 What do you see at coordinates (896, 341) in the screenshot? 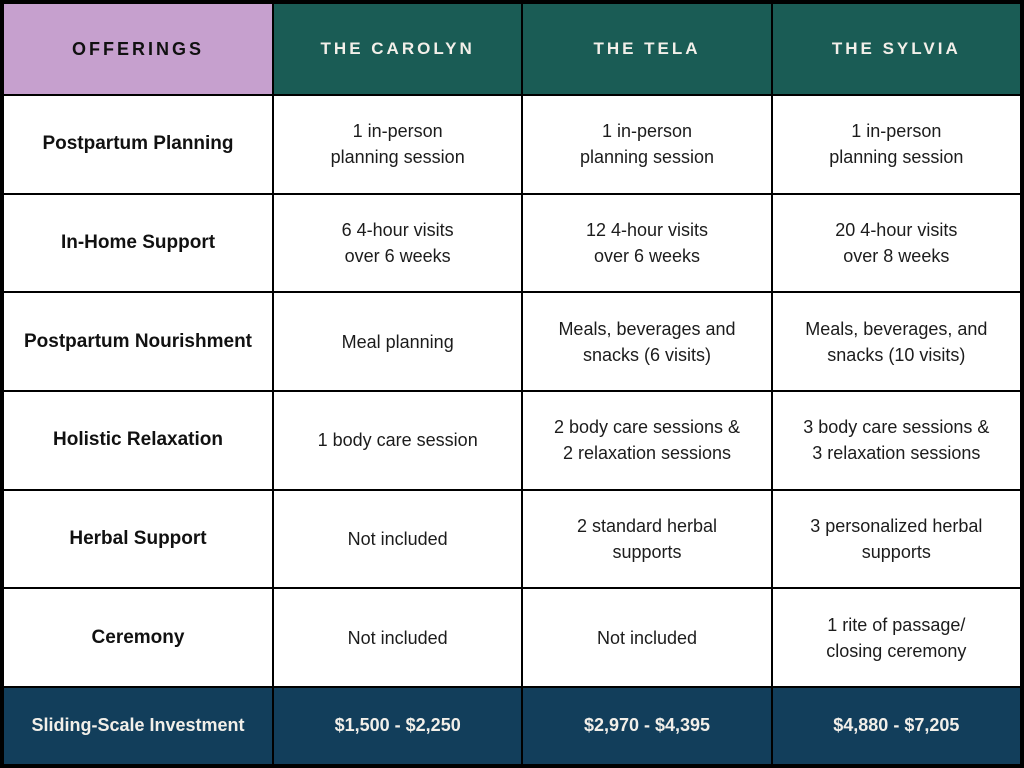
I see `cell-postpartum-nourishment-sylvia: Meals, beverages, and snacks (10 visits)` at bounding box center [896, 341].